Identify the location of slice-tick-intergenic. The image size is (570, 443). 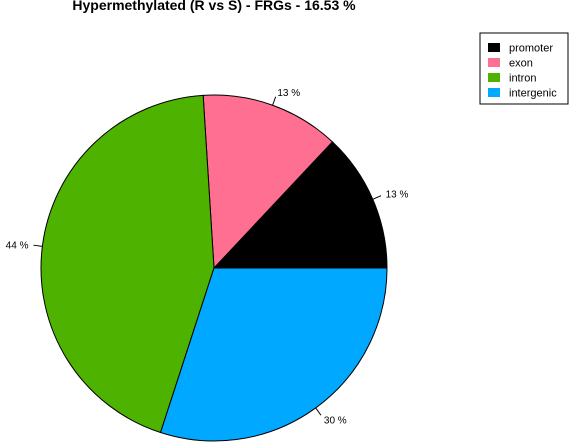
(318, 411).